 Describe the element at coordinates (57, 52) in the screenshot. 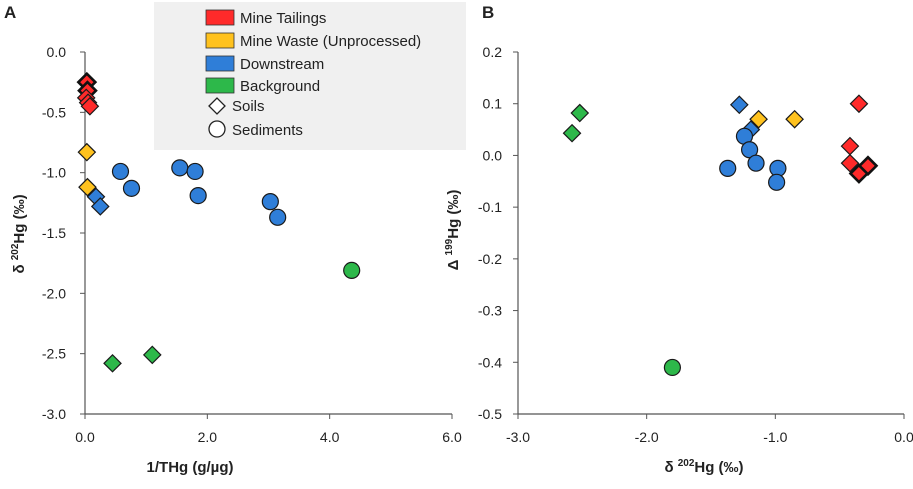

I see `panel-a-y-tick-label: 0.0` at that location.